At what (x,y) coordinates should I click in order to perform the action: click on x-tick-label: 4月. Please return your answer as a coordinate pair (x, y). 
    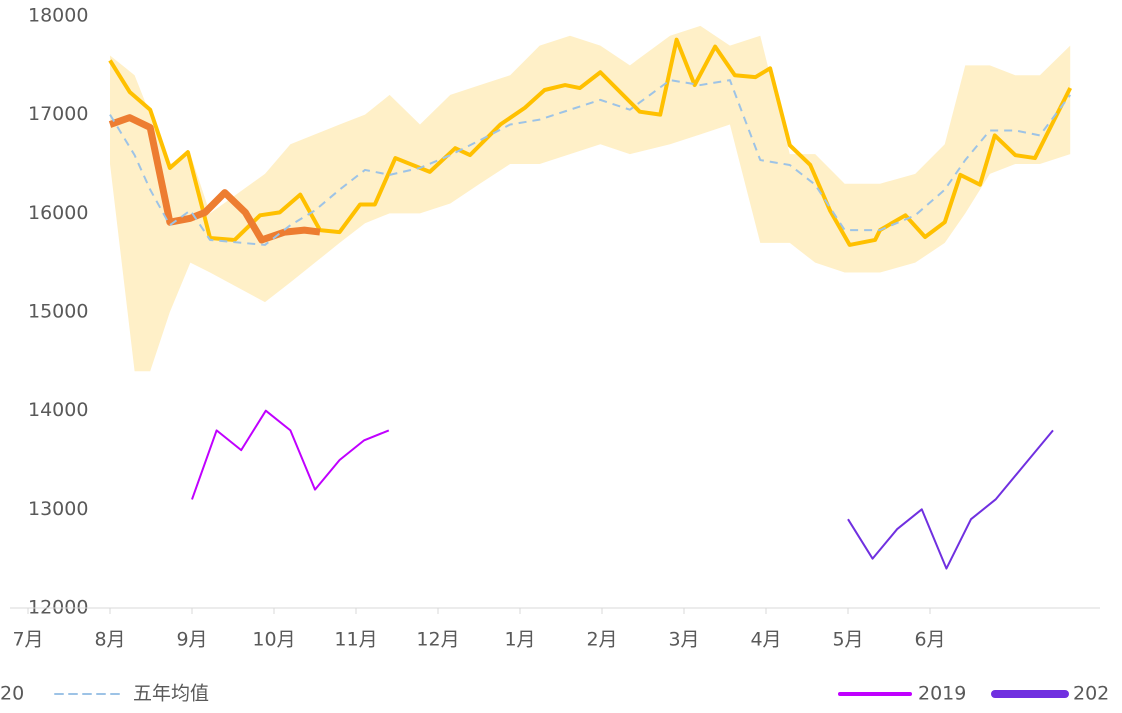
    Looking at the image, I should click on (765, 640).